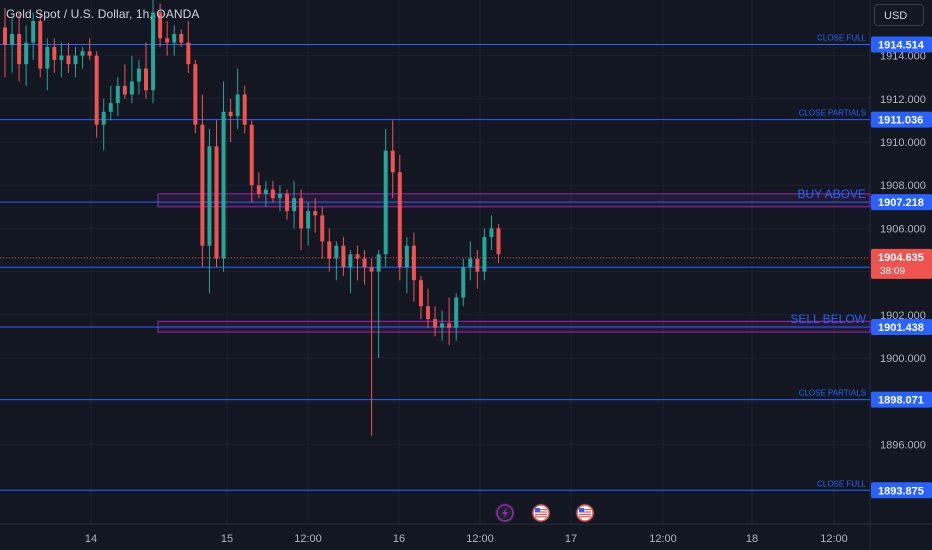 This screenshot has width=932, height=550. Describe the element at coordinates (841, 37) in the screenshot. I see `level-label: CLOSE FULL` at that location.